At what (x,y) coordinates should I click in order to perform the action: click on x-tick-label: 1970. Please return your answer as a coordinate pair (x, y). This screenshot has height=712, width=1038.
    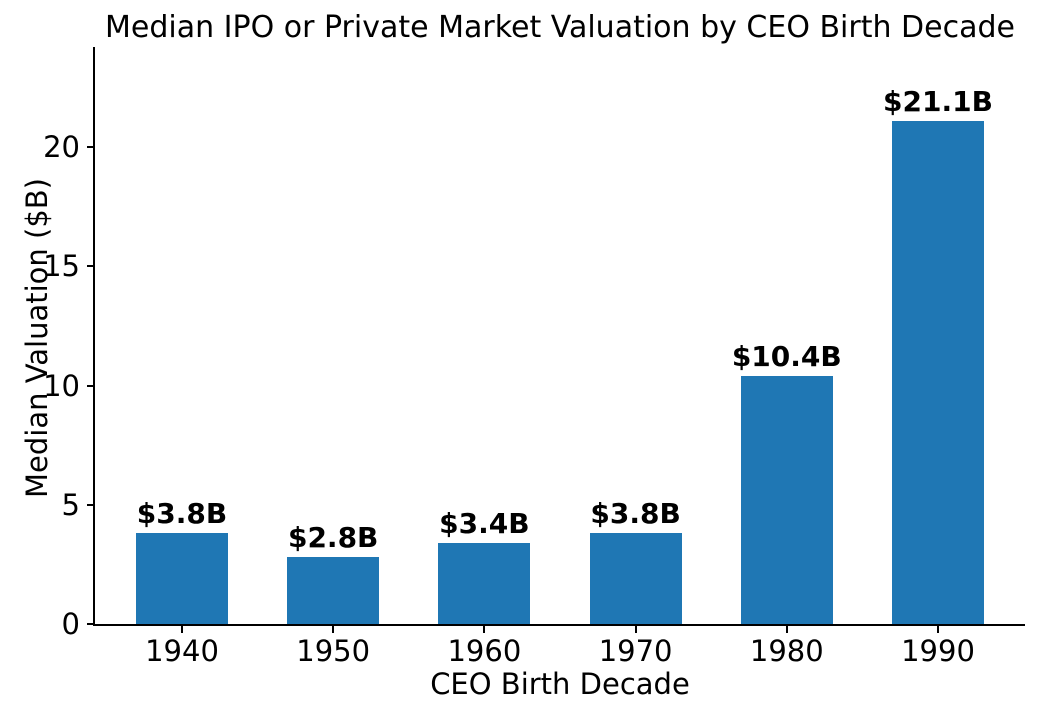
    Looking at the image, I should click on (635, 651).